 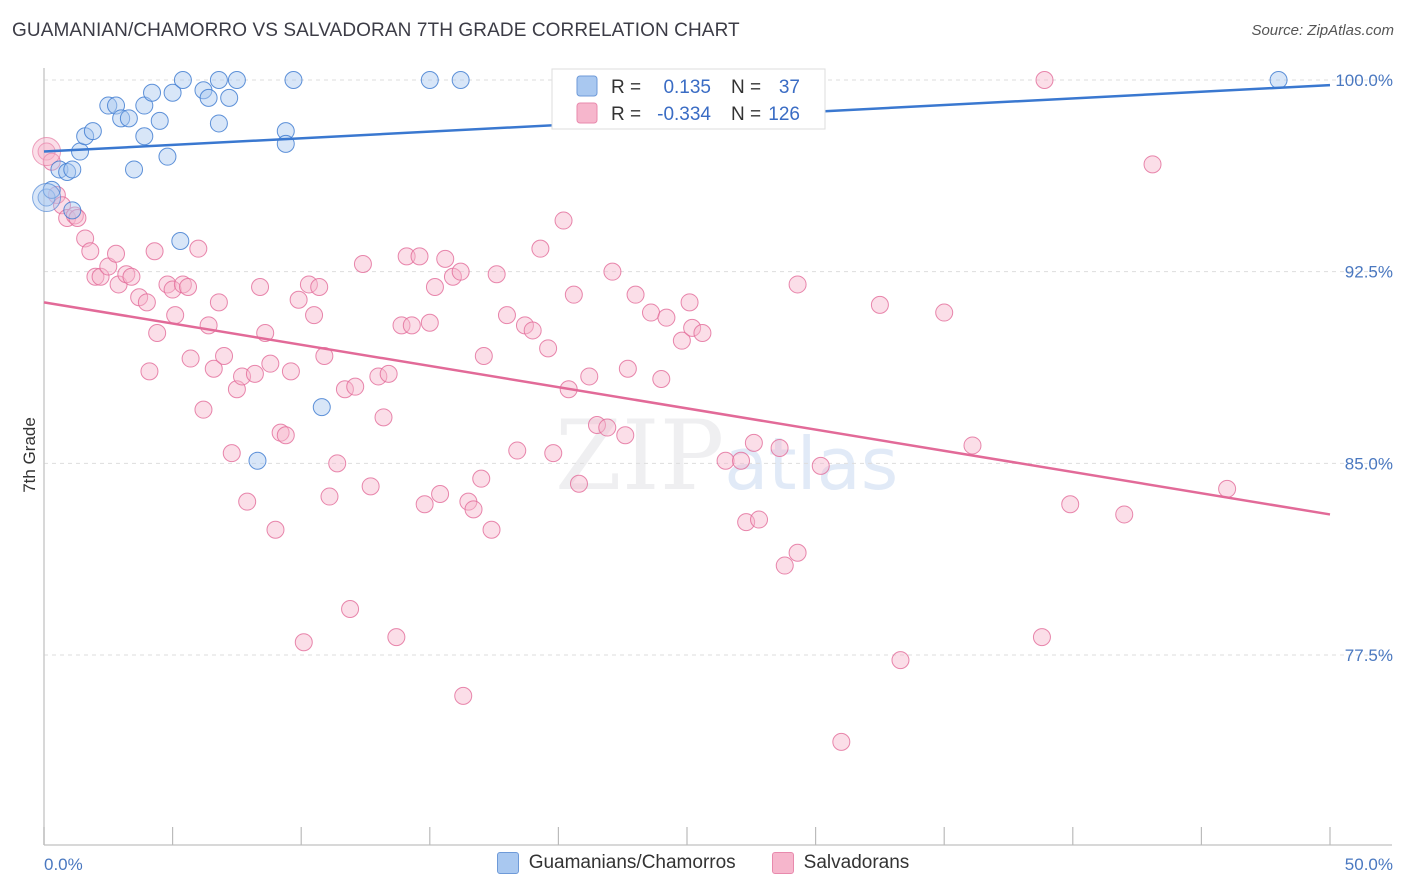 What do you see at coordinates (1322, 30) in the screenshot?
I see `source-credit: Source: ZipAtlas.com` at bounding box center [1322, 30].